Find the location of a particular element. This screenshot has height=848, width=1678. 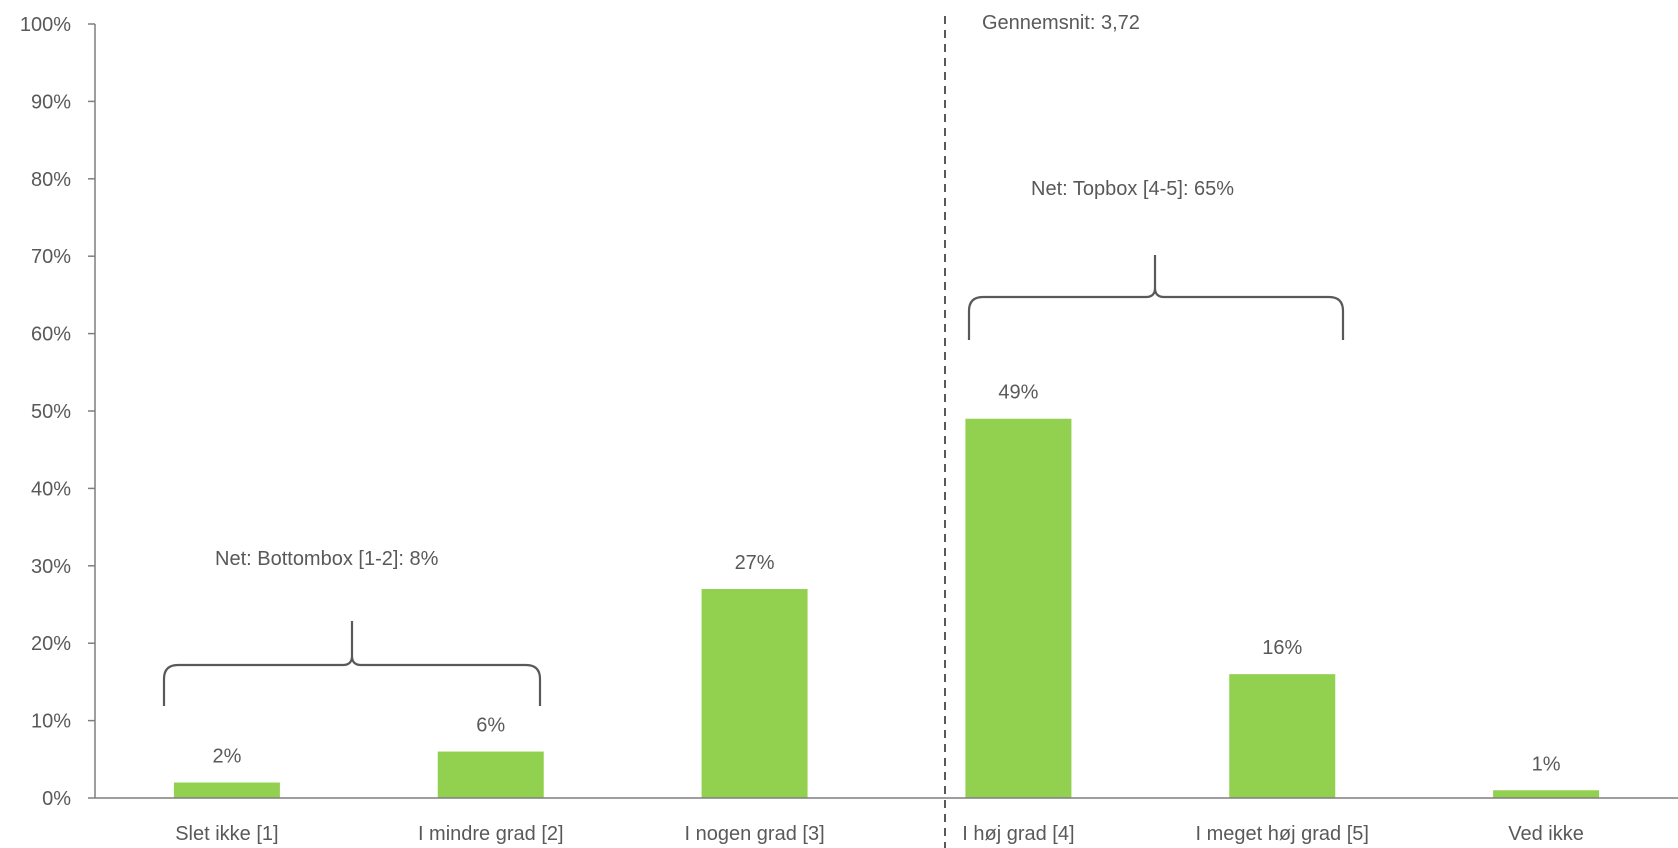

bottombox-label: Net: Bottombox [1-2]: 8% is located at coordinates (327, 559).